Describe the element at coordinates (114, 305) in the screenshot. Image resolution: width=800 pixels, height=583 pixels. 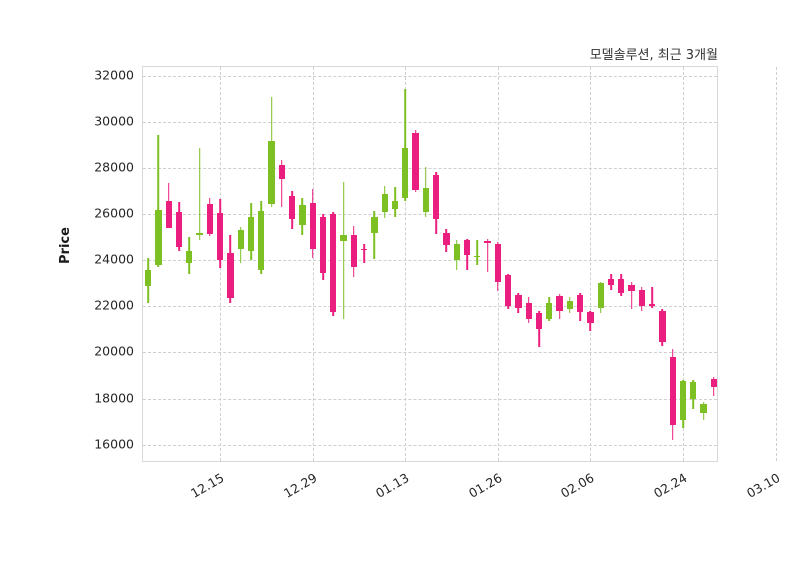
I see `y-axis-tick-label: 22000` at that location.